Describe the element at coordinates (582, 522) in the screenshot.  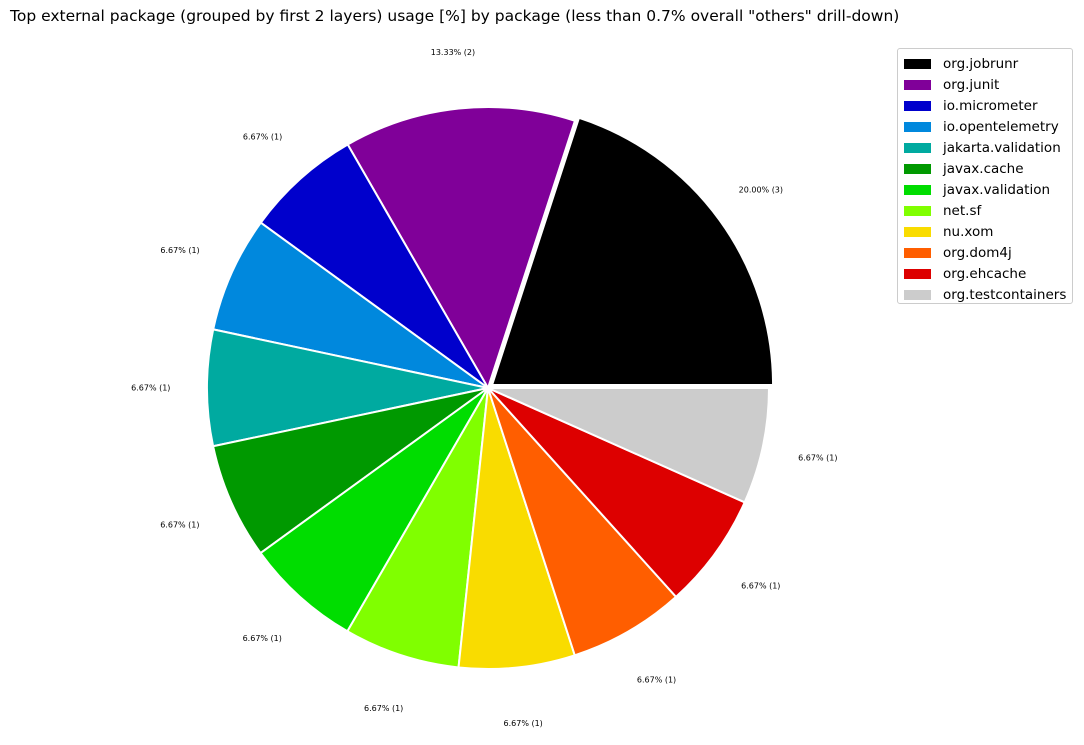
I see `pie-slice-org-dom4j` at that location.